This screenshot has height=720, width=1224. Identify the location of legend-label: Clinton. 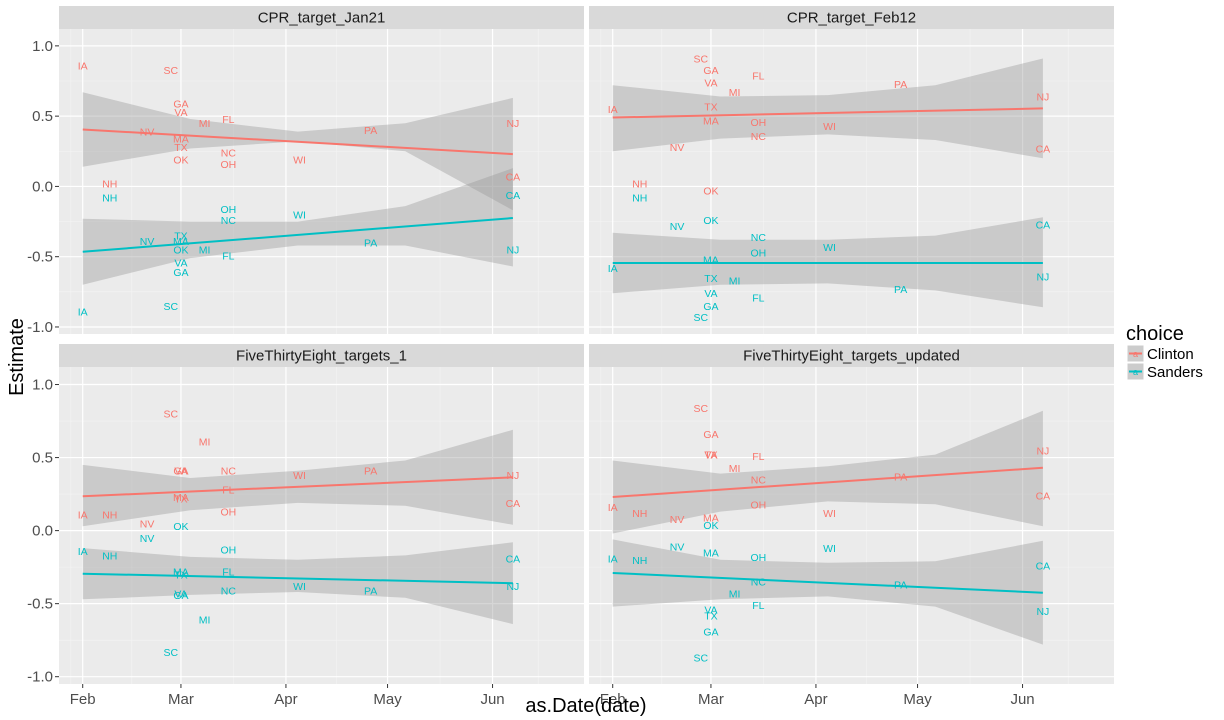
(1170, 354).